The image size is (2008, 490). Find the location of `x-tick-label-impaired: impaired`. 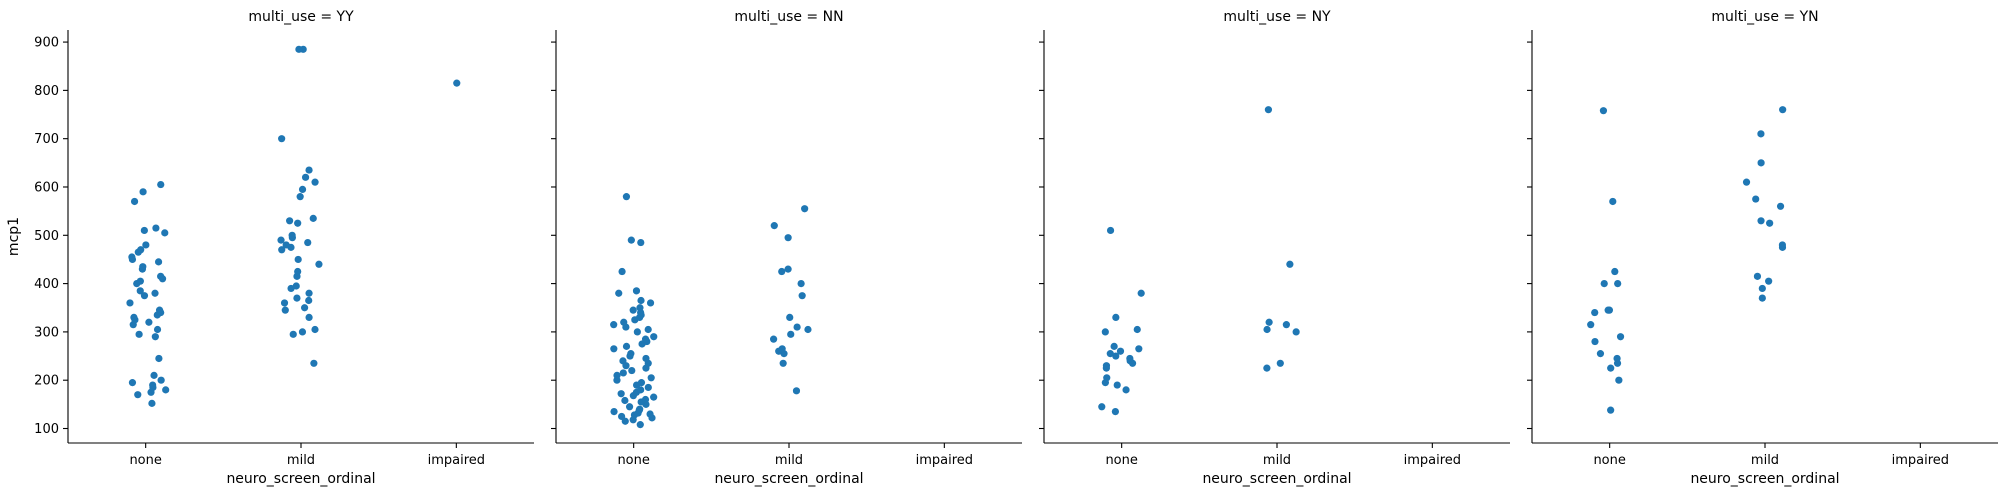

x-tick-label-impaired: impaired is located at coordinates (944, 460).